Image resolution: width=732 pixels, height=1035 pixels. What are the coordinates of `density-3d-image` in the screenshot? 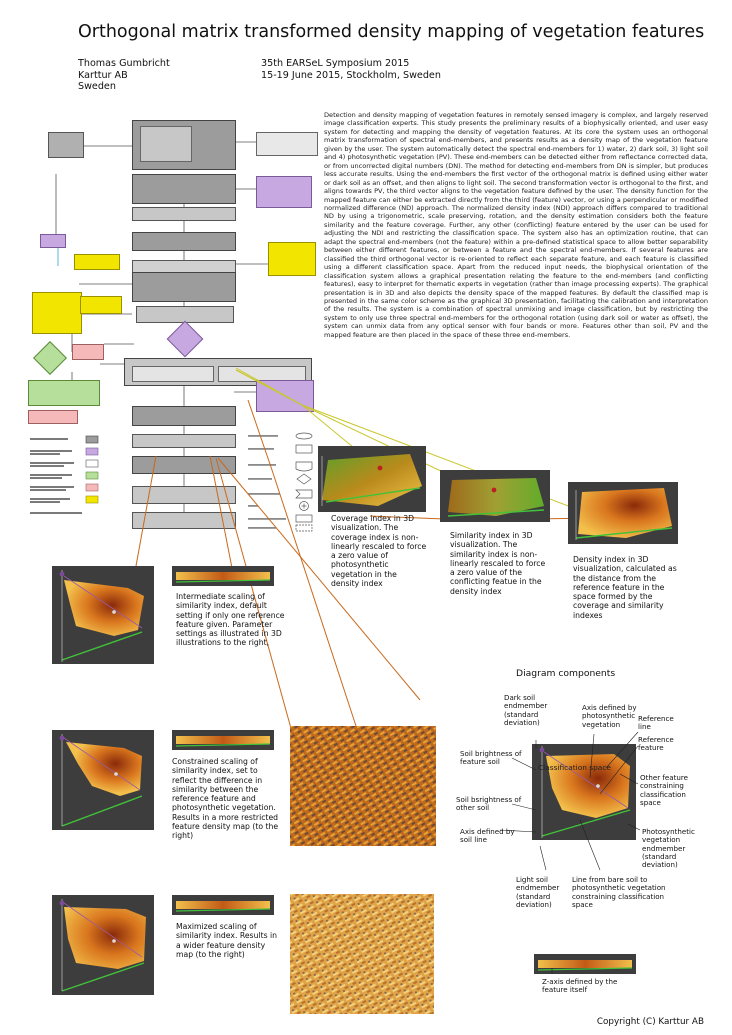 It's located at (624, 514).